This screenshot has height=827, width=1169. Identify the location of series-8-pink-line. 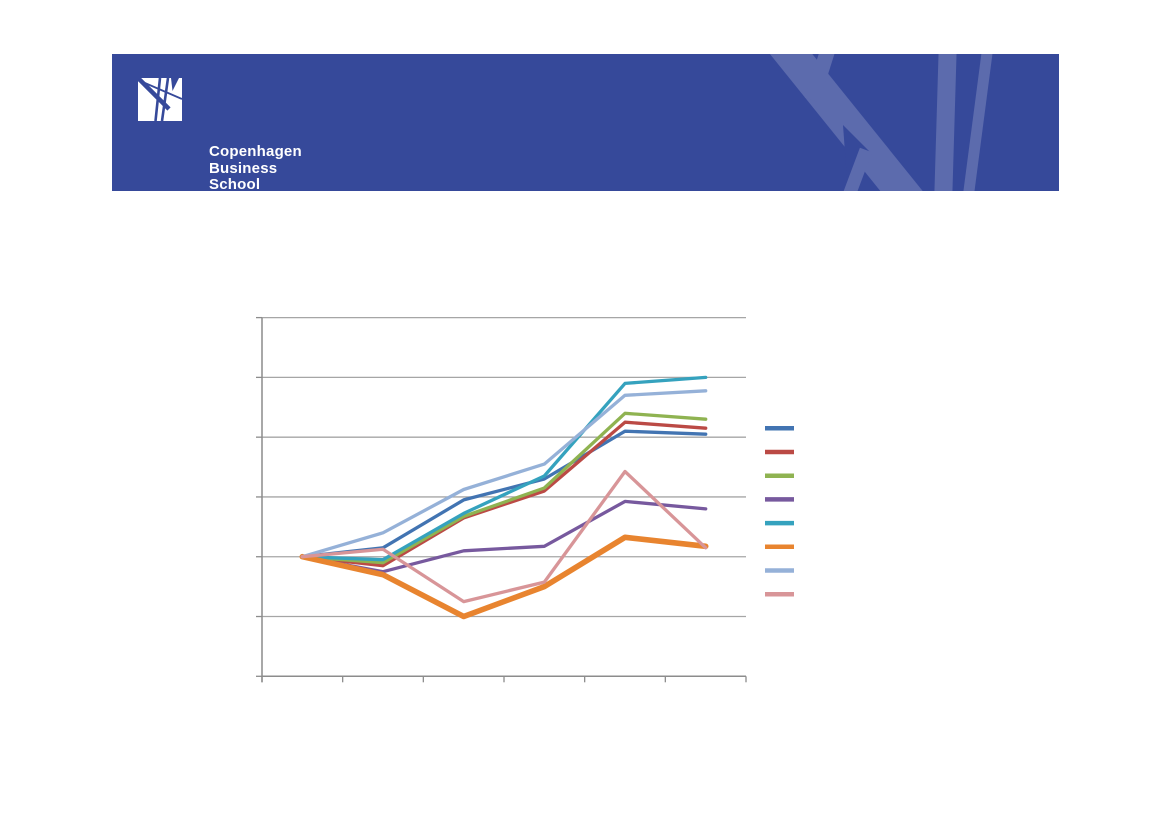
(504, 536).